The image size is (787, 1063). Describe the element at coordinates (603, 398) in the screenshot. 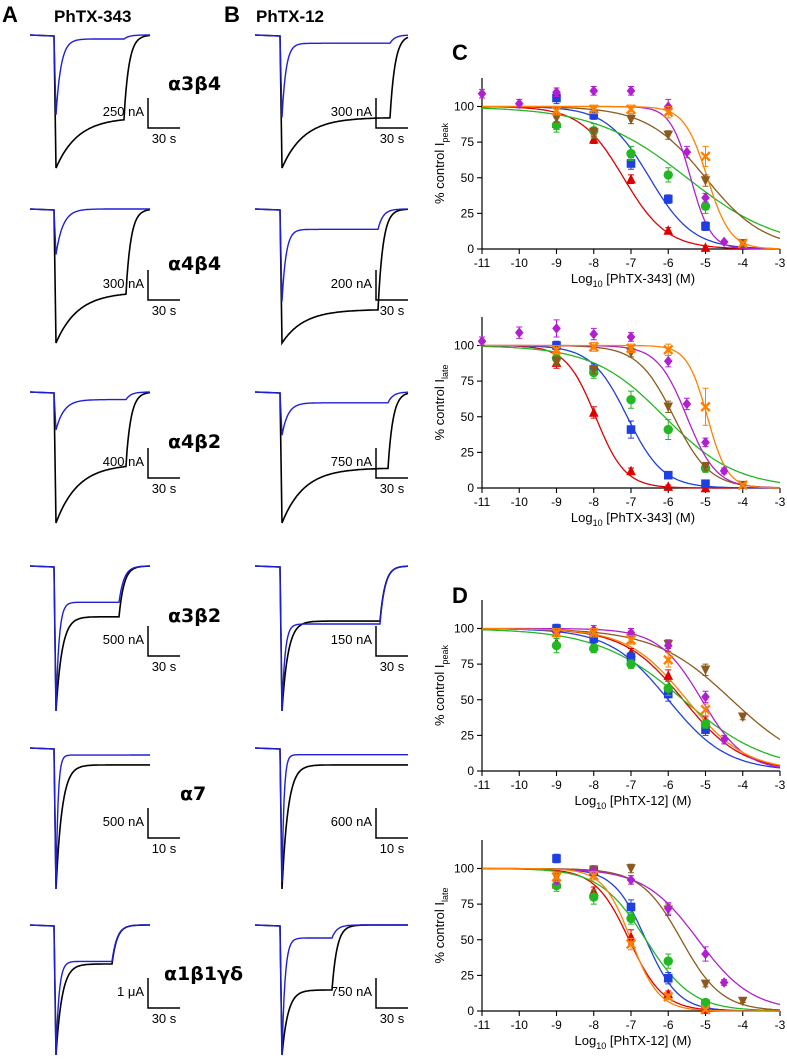

I see `series-5-points` at that location.